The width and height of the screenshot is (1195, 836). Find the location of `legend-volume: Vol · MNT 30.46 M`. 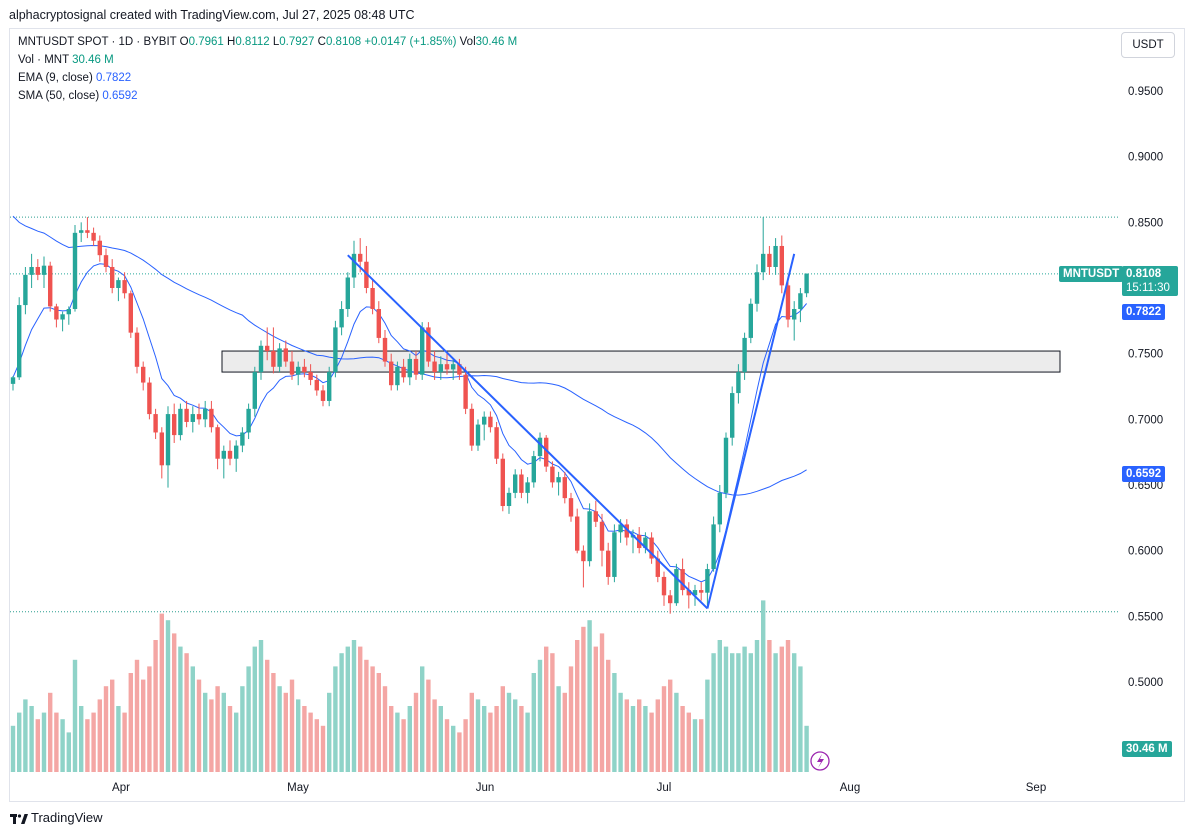

legend-volume: Vol · MNT 30.46 M is located at coordinates (66, 60).